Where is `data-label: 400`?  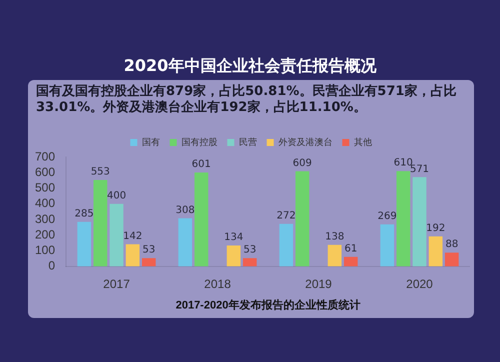
data-label: 400 is located at coordinates (116, 196).